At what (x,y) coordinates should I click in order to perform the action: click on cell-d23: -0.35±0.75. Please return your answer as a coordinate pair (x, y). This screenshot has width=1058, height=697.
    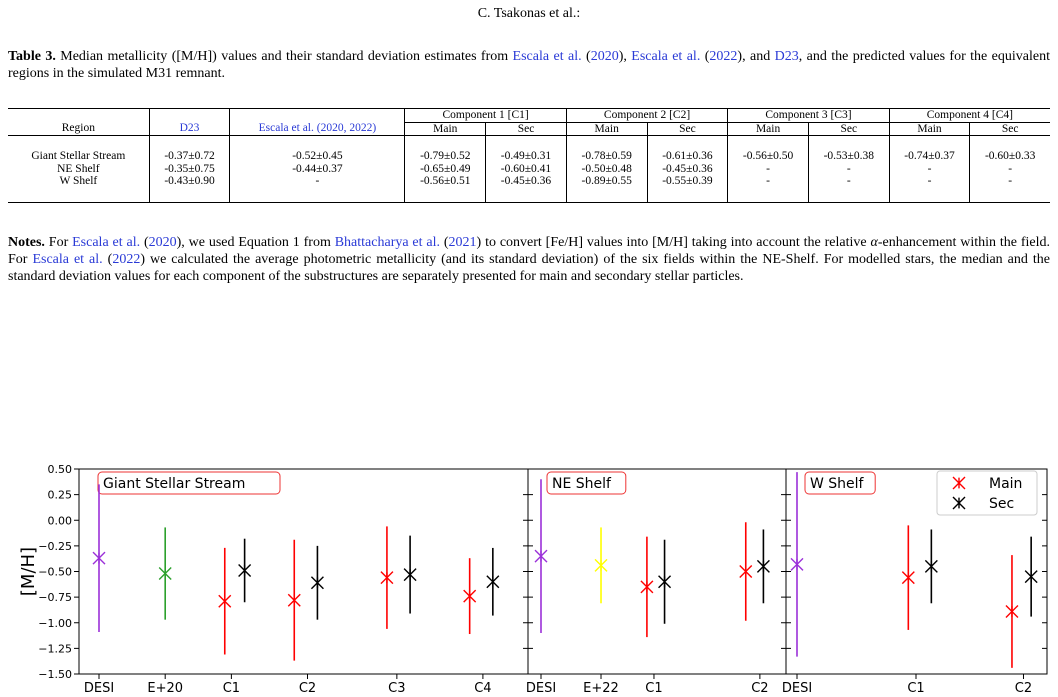
    Looking at the image, I should click on (190, 168).